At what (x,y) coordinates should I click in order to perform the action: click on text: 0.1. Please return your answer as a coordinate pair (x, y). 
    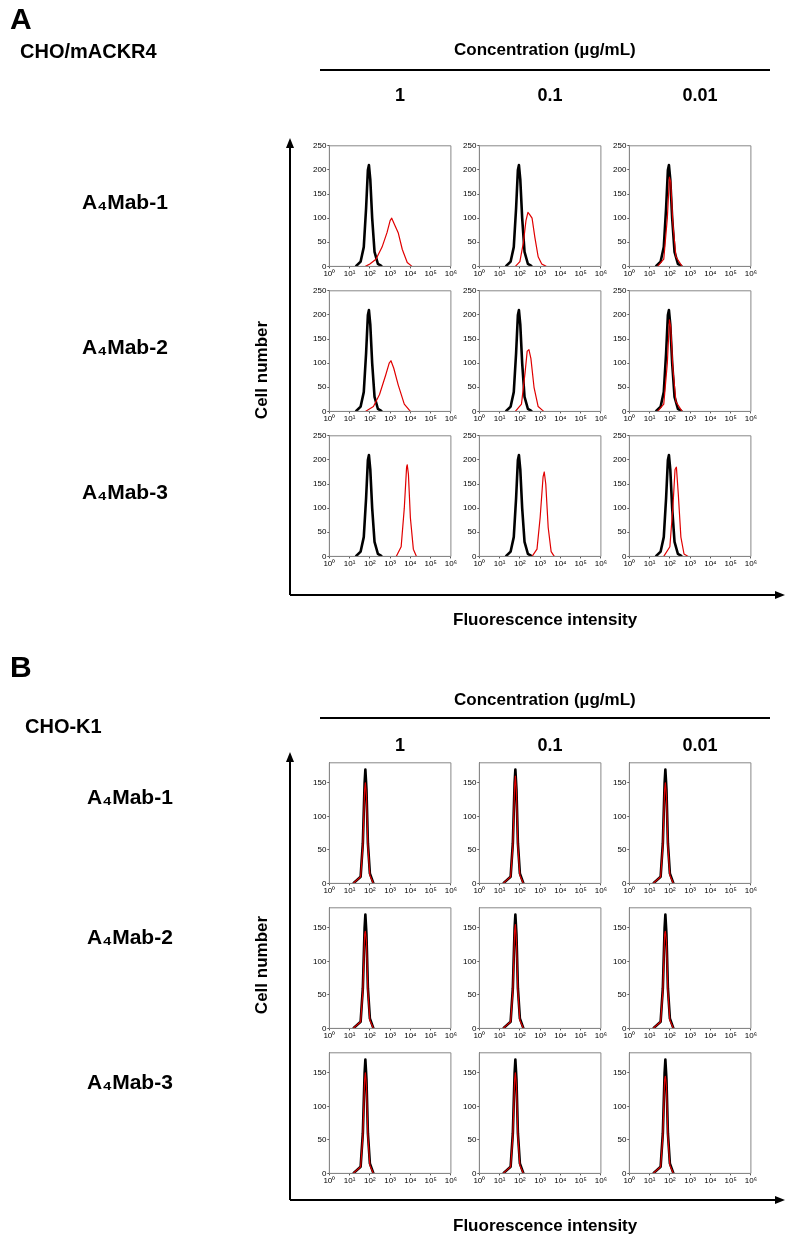
    Looking at the image, I should click on (550, 95).